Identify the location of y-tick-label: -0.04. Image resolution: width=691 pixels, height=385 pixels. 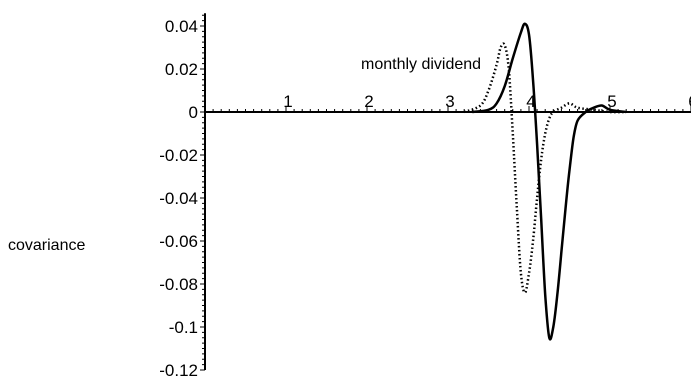
(178, 198).